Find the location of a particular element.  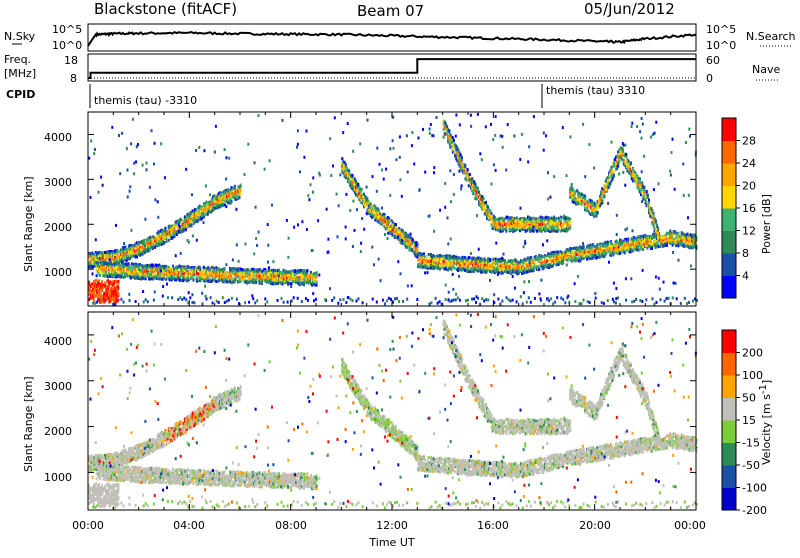

cpid-label: CPID is located at coordinates (20, 94).